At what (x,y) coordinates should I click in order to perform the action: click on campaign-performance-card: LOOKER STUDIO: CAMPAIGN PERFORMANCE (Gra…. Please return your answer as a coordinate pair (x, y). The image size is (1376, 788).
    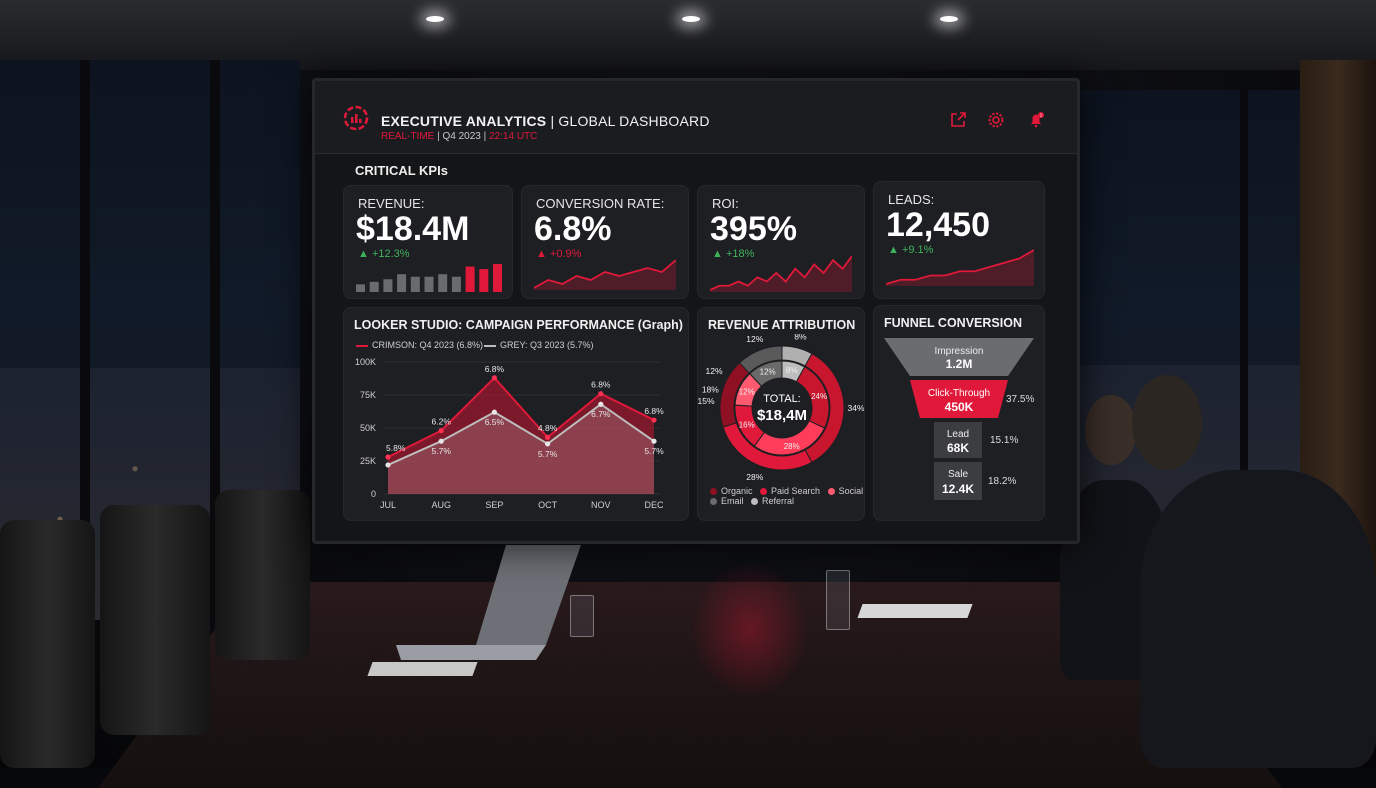
    Looking at the image, I should click on (516, 414).